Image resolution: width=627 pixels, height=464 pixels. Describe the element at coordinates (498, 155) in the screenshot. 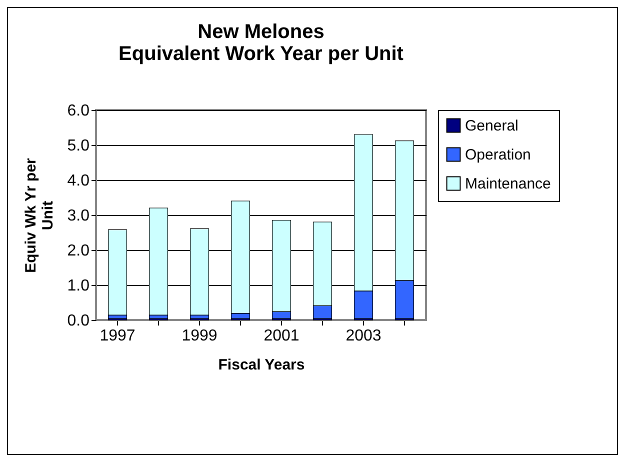

I see `legend-label: Operation` at that location.